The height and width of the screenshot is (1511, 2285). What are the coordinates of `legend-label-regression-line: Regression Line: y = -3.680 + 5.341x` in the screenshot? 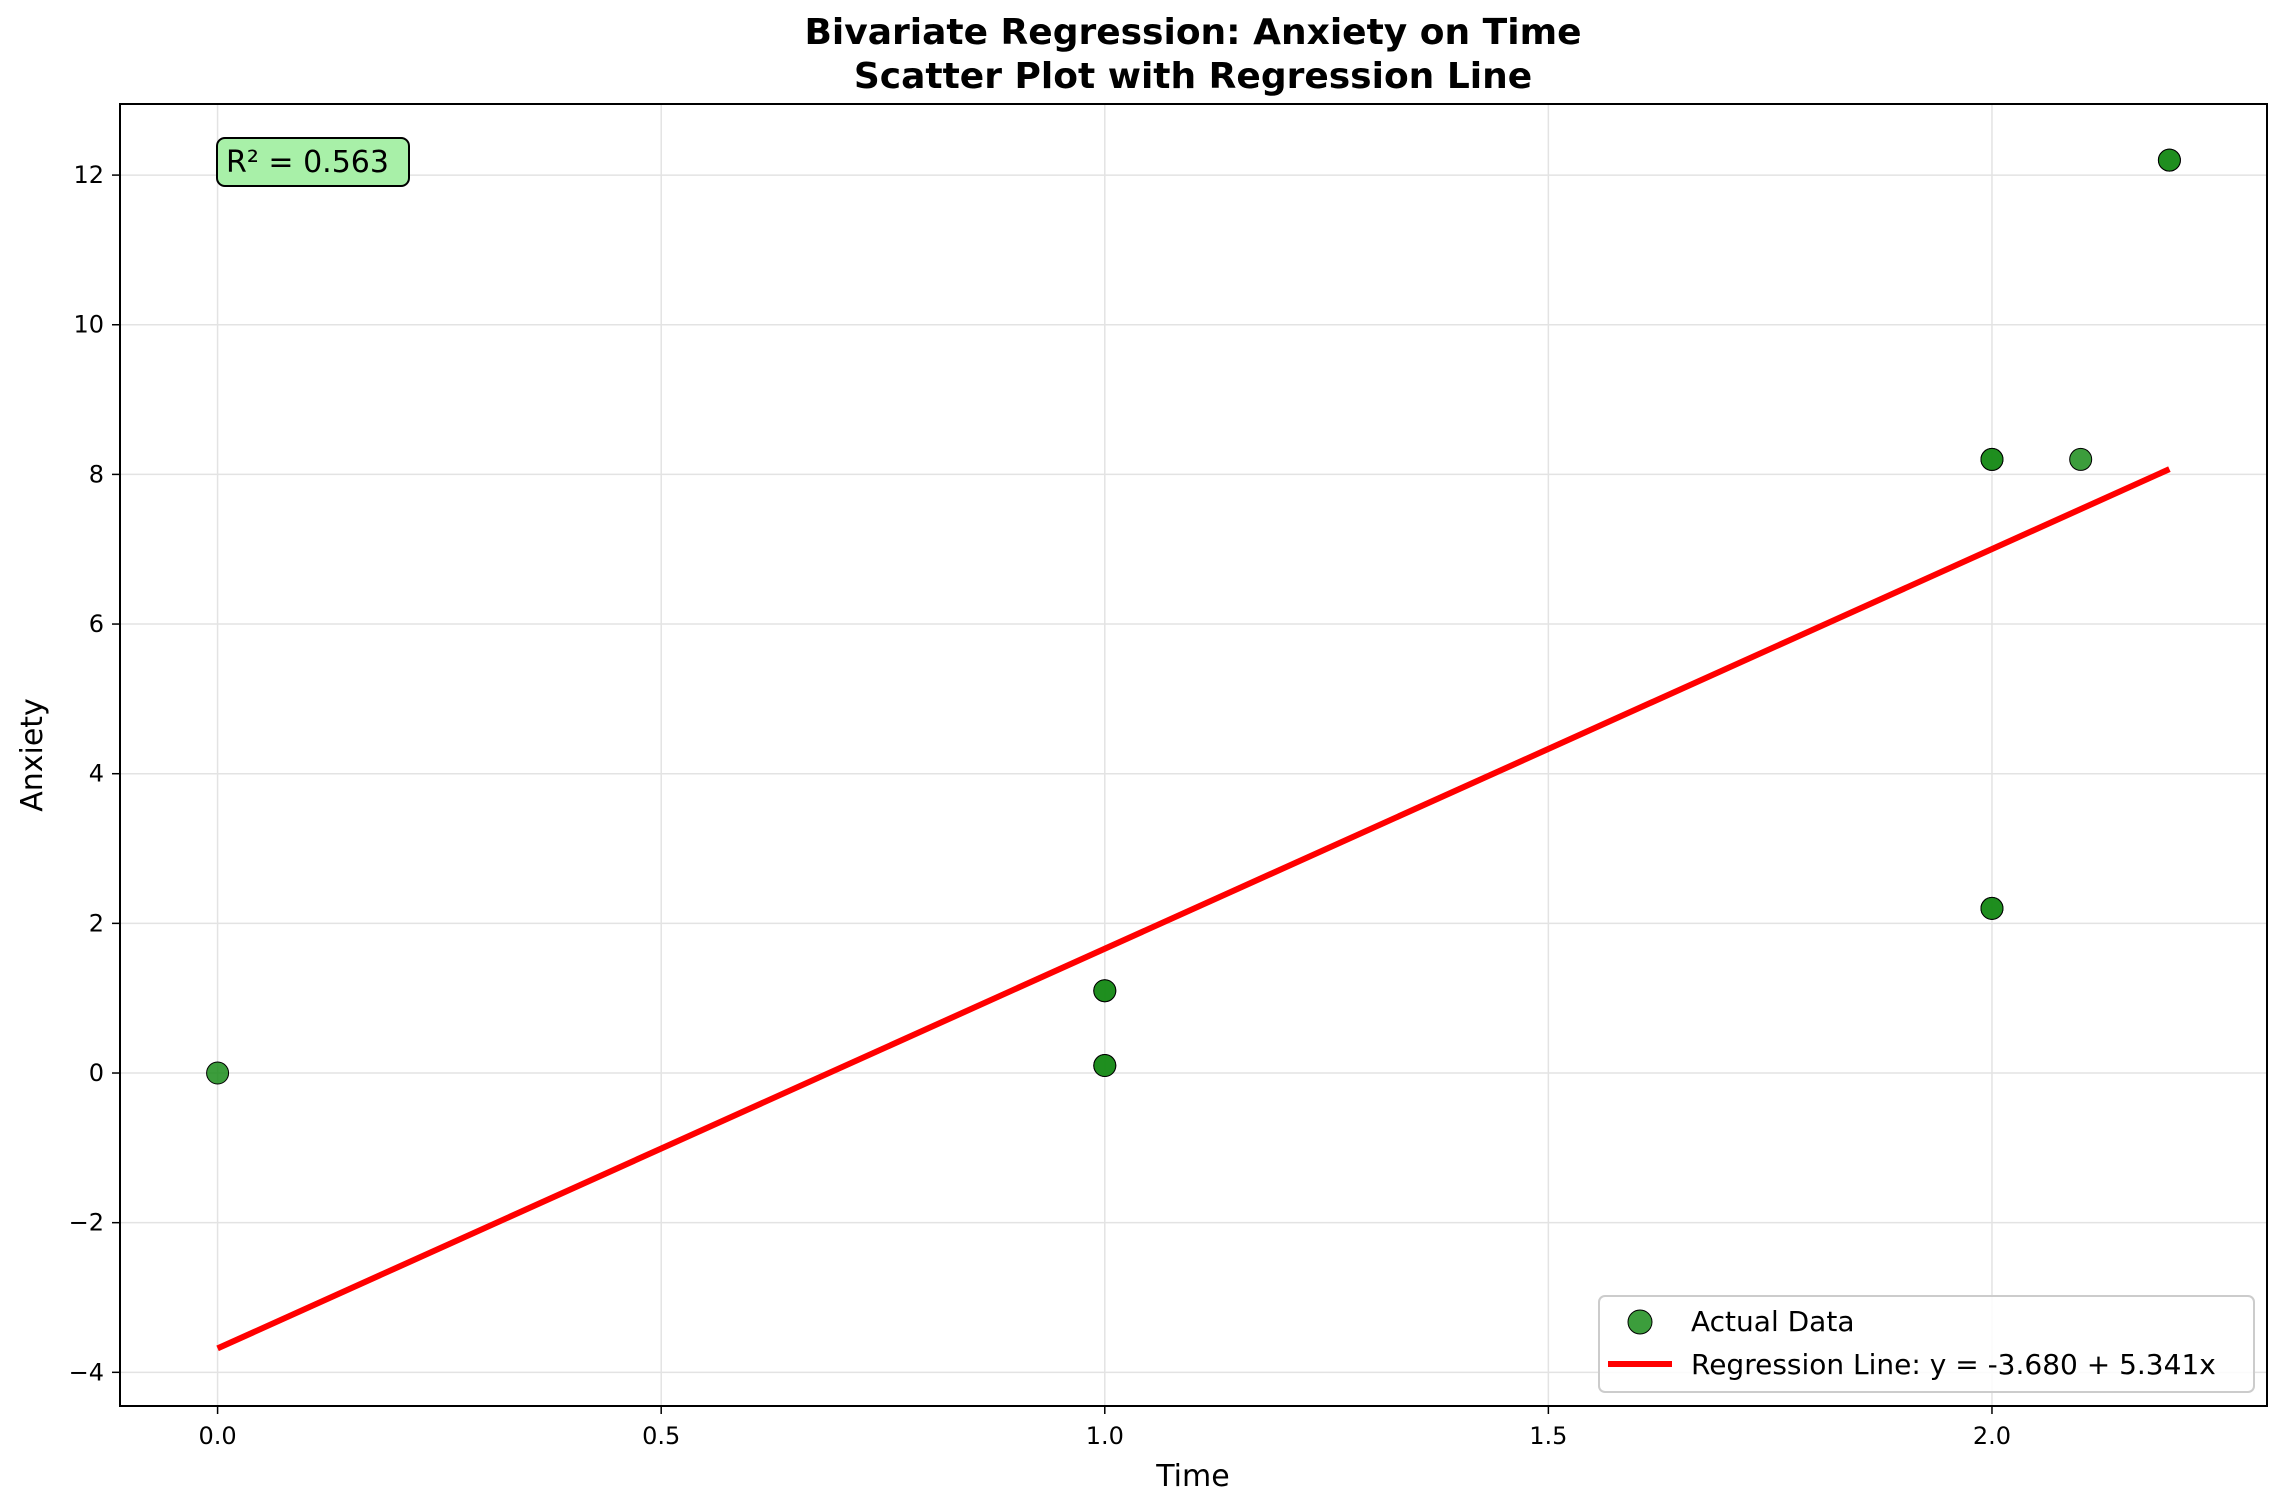 It's located at (1953, 1364).